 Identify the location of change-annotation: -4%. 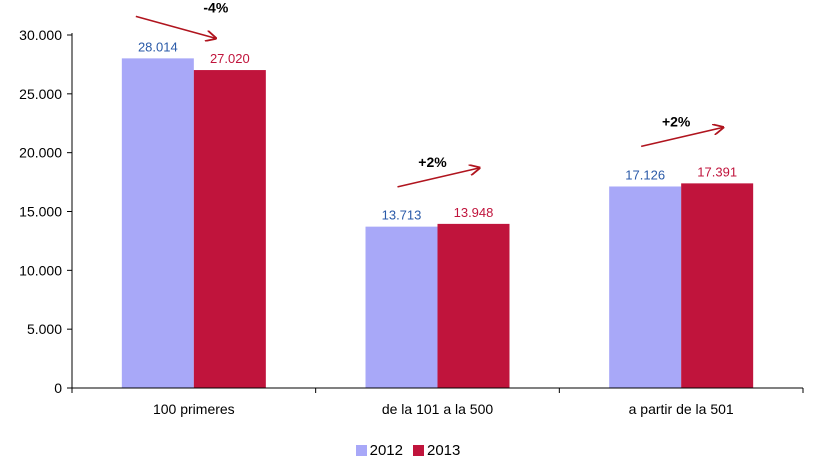
(215, 7).